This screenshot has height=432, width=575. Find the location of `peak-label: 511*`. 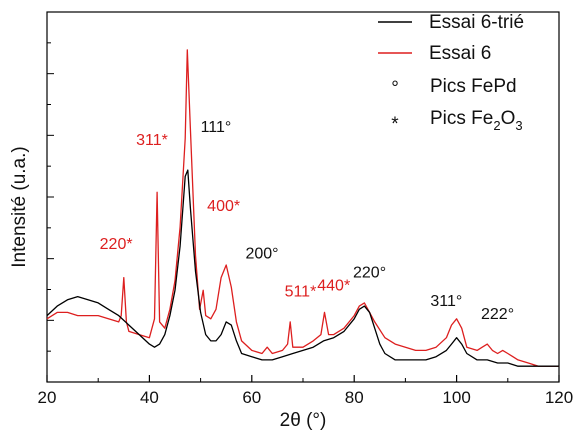

peak-label: 511* is located at coordinates (301, 292).